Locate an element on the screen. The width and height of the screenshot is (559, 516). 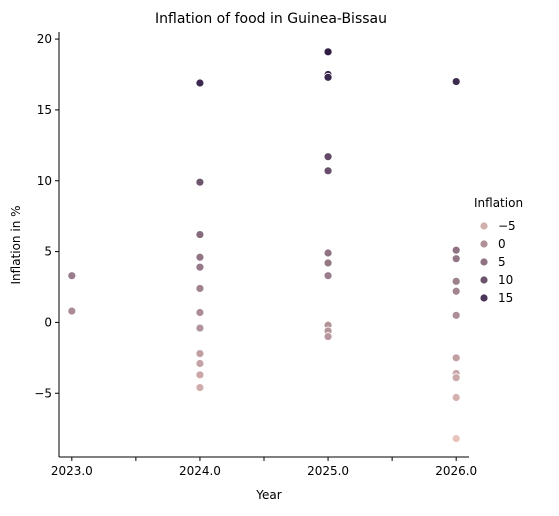
legend: −5 0 5 10 15 is located at coordinates (497, 262).